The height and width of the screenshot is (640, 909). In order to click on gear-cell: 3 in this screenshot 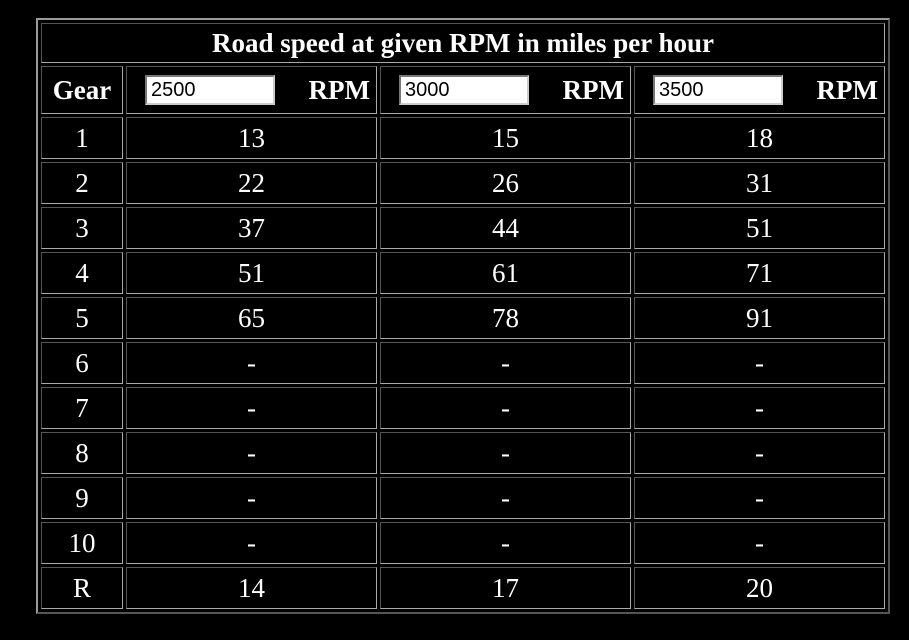, I will do `click(82, 228)`.